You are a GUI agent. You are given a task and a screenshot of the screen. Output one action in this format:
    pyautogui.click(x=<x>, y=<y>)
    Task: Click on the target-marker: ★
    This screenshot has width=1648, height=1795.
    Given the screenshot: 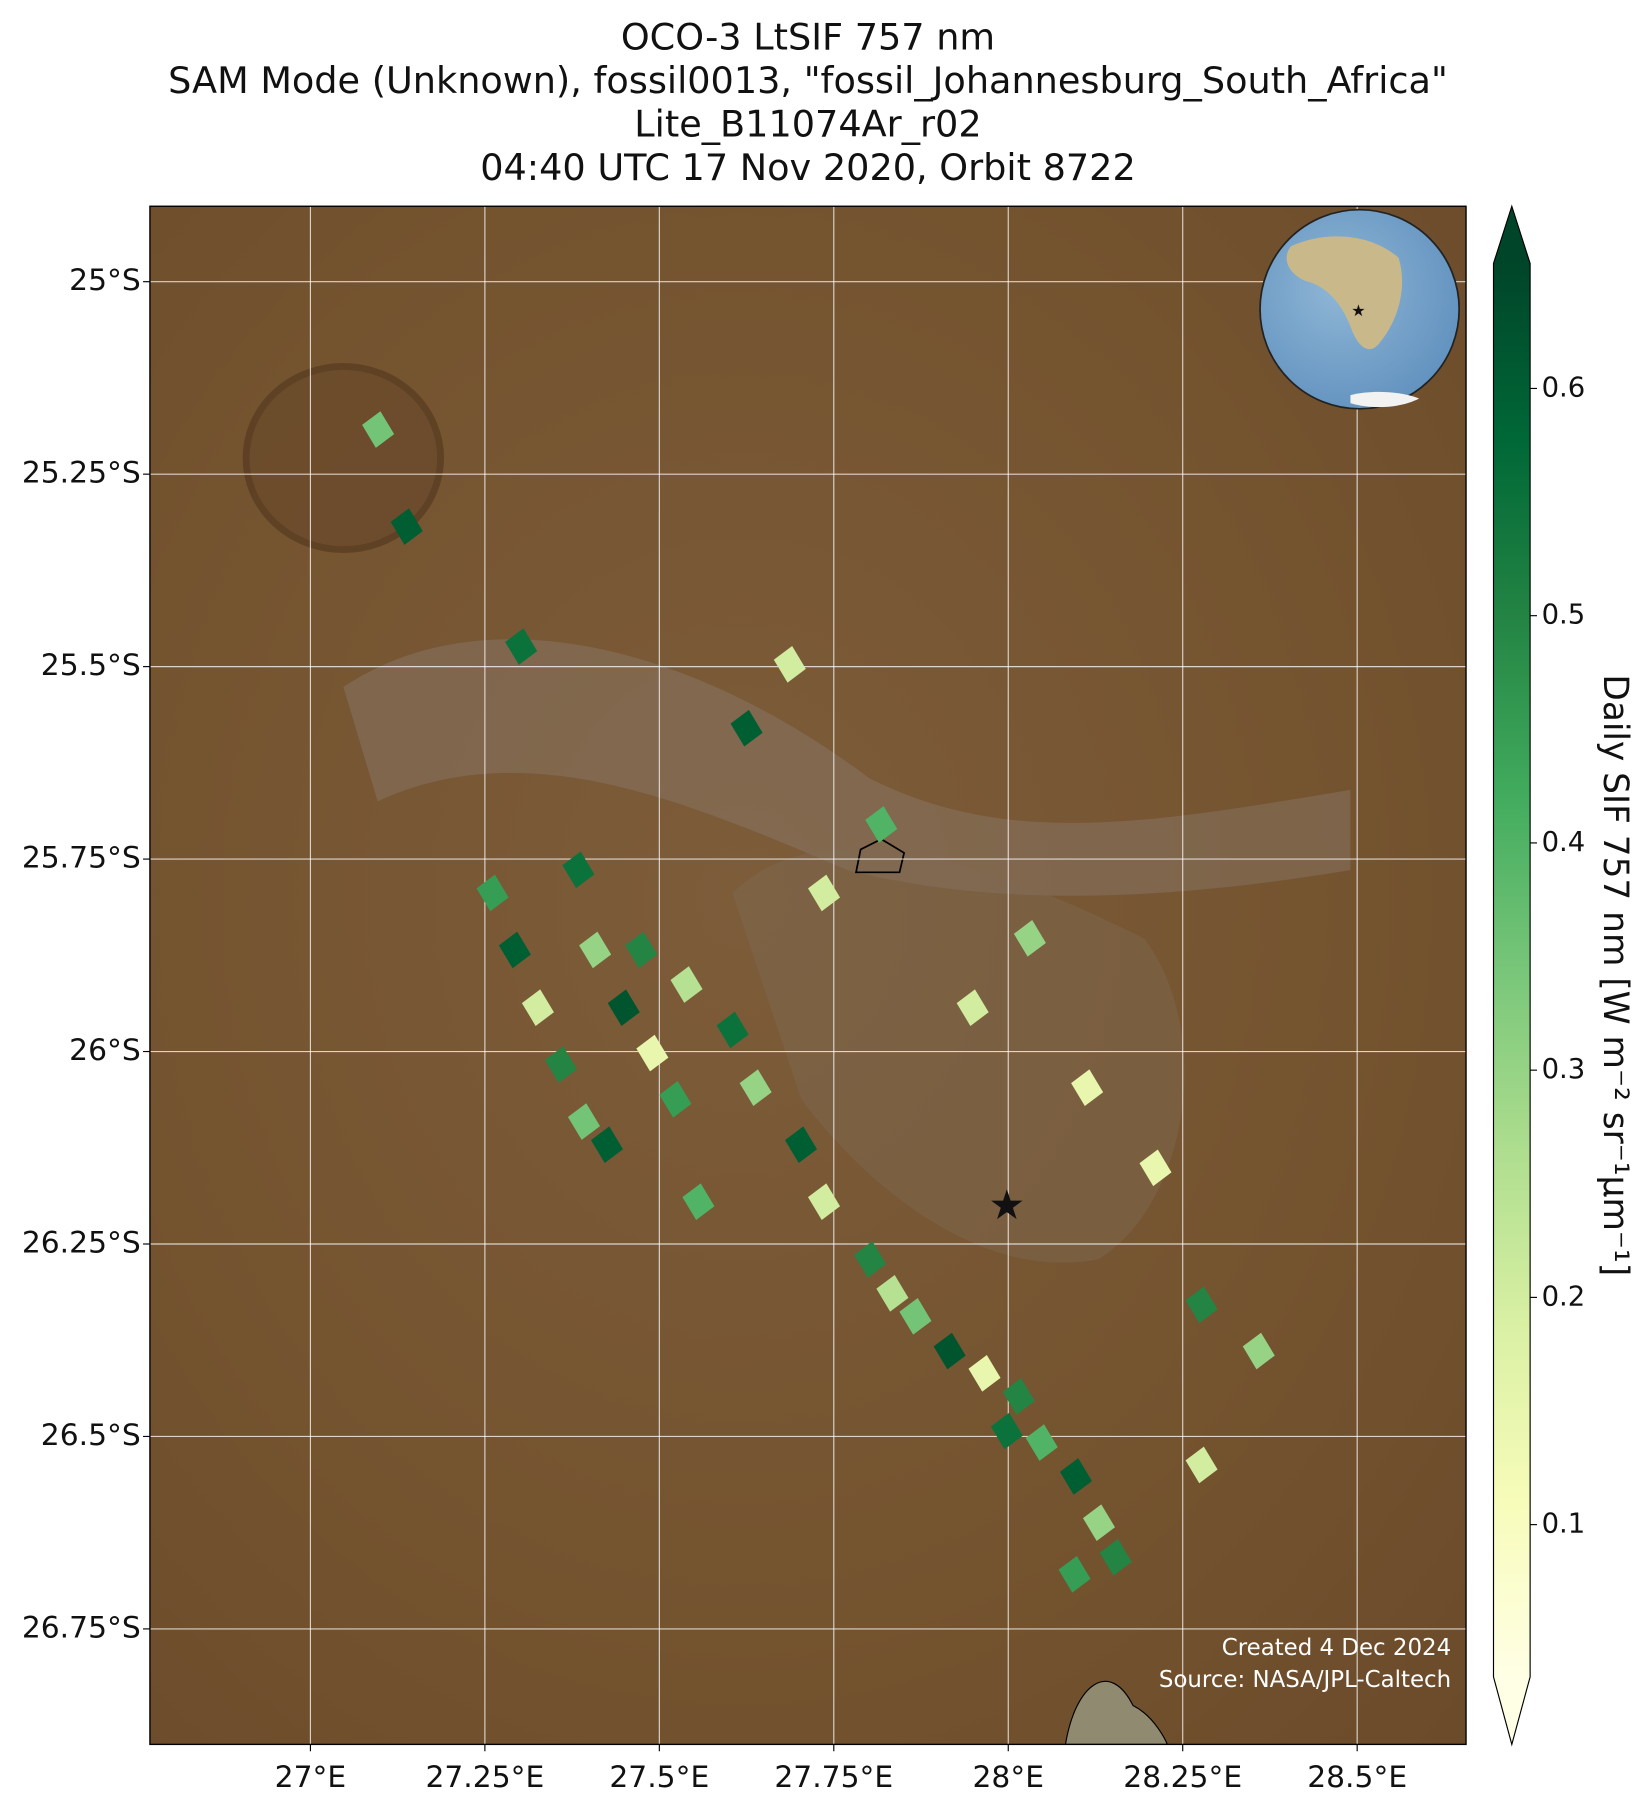 What is the action you would take?
    pyautogui.click(x=1006, y=1205)
    